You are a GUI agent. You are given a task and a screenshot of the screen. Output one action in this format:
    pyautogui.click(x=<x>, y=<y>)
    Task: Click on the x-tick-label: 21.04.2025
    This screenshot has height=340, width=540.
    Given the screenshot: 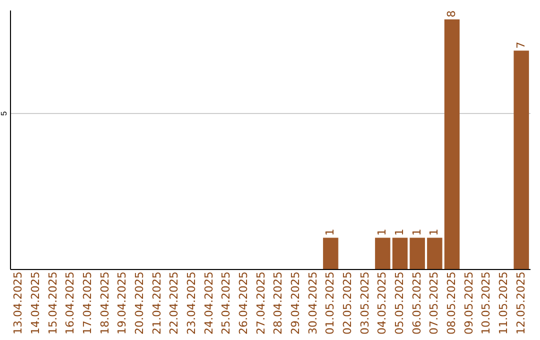 What is the action you would take?
    pyautogui.click(x=157, y=303)
    